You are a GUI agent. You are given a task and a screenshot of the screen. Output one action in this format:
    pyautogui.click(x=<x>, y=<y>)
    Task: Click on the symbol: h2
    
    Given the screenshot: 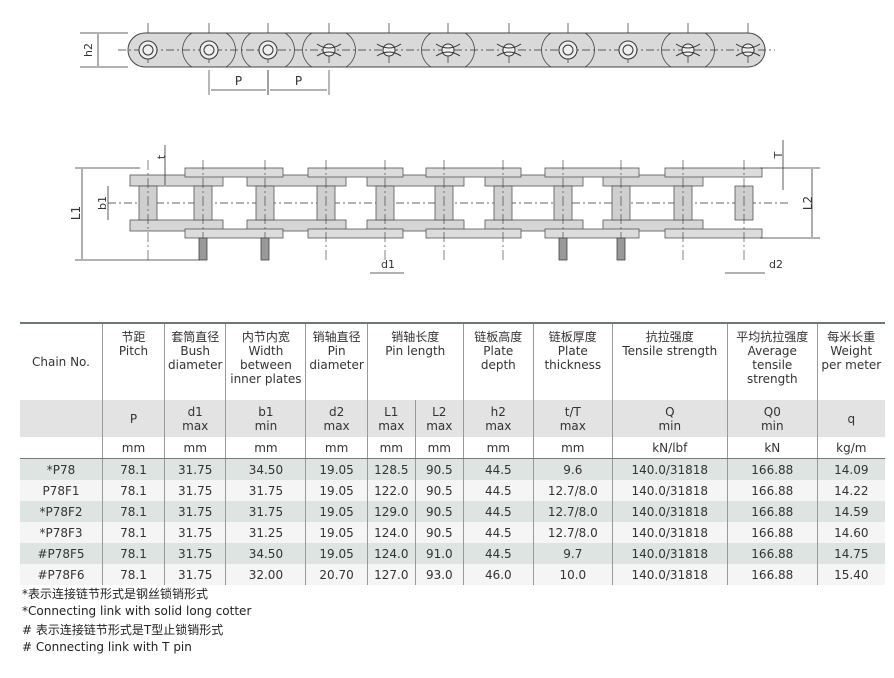 What is the action you would take?
    pyautogui.click(x=498, y=411)
    